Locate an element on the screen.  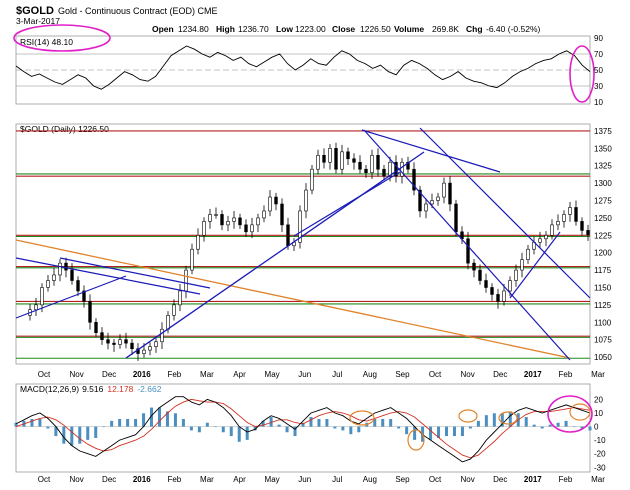
price-tick-label: 1375 is located at coordinates (603, 131).